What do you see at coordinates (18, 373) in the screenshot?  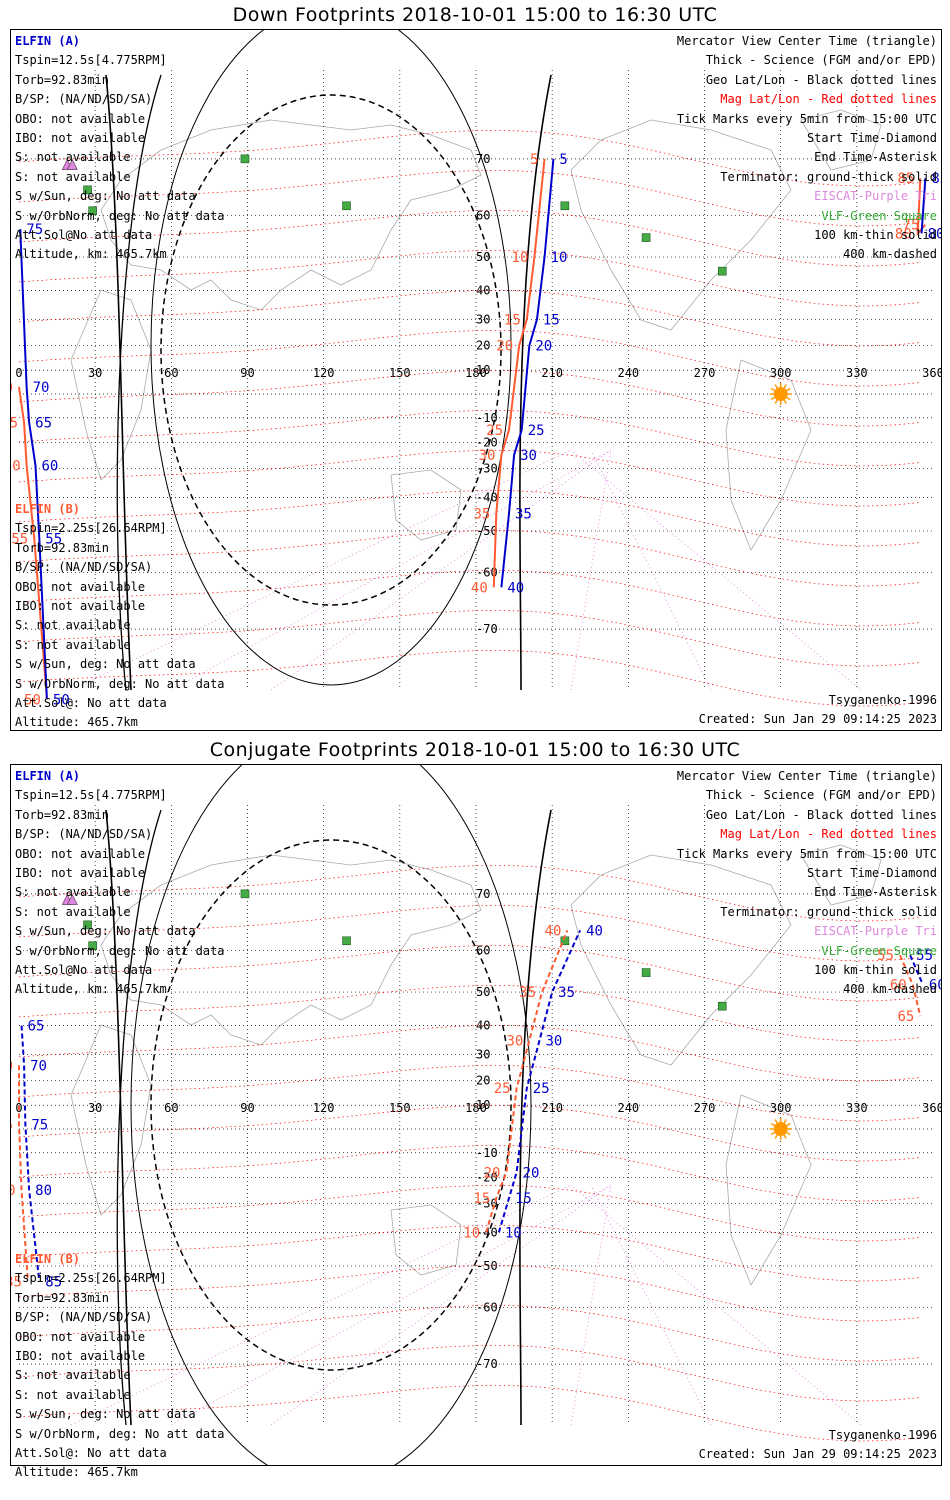 I see `lon-tick-label: 0` at bounding box center [18, 373].